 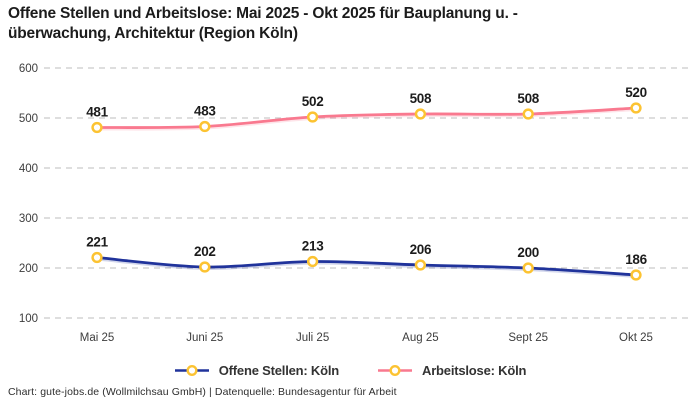 I want to click on data-point-label: 206, so click(x=421, y=249).